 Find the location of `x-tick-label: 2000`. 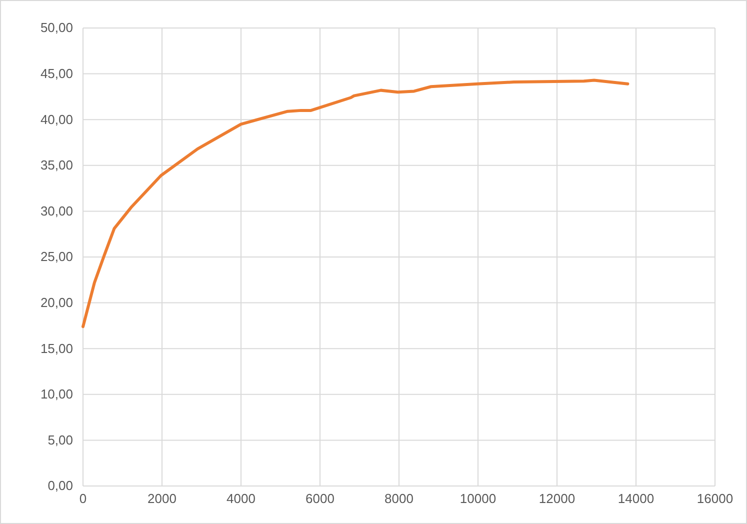

x-tick-label: 2000 is located at coordinates (162, 498).